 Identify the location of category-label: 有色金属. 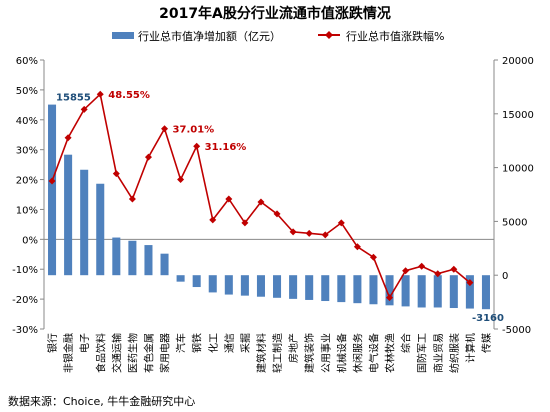
(148, 353).